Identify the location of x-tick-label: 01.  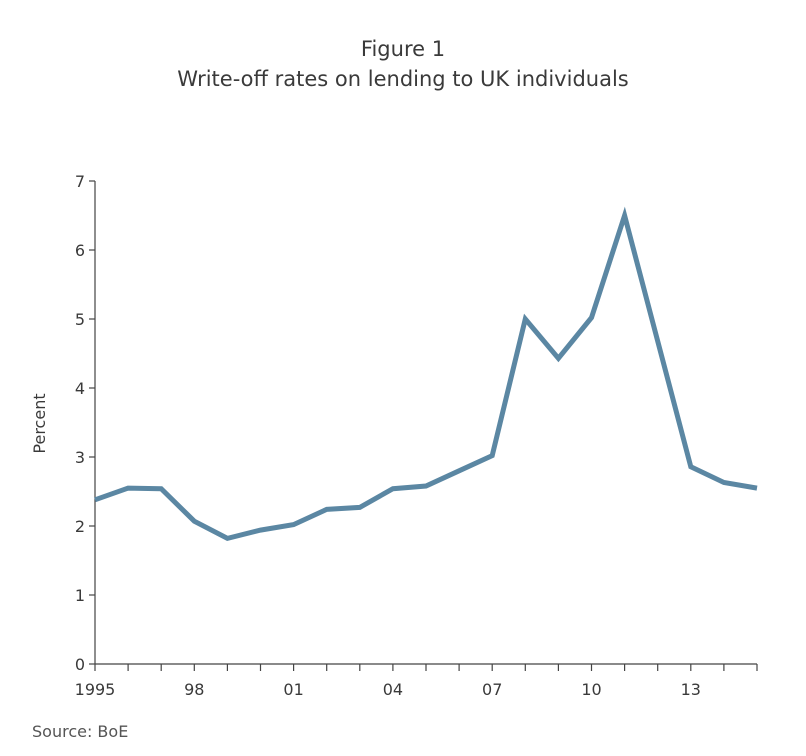
(293, 689).